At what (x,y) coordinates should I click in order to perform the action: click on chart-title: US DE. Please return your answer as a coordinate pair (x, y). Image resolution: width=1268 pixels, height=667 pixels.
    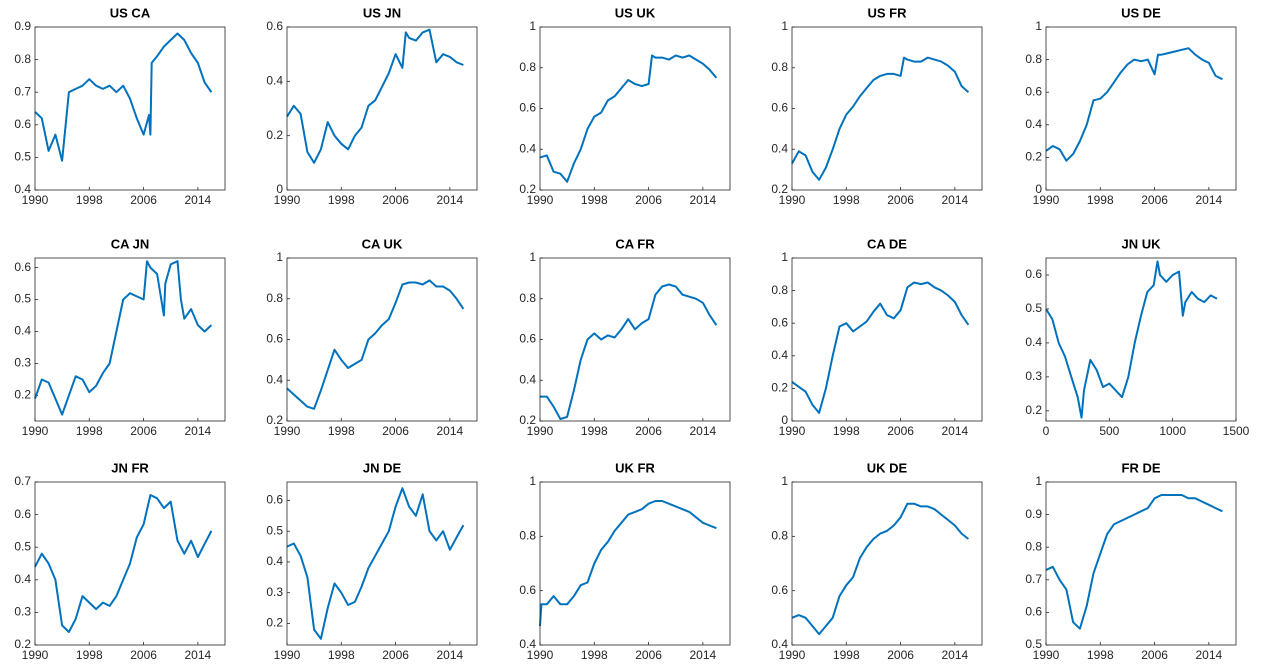
    Looking at the image, I should click on (1141, 12).